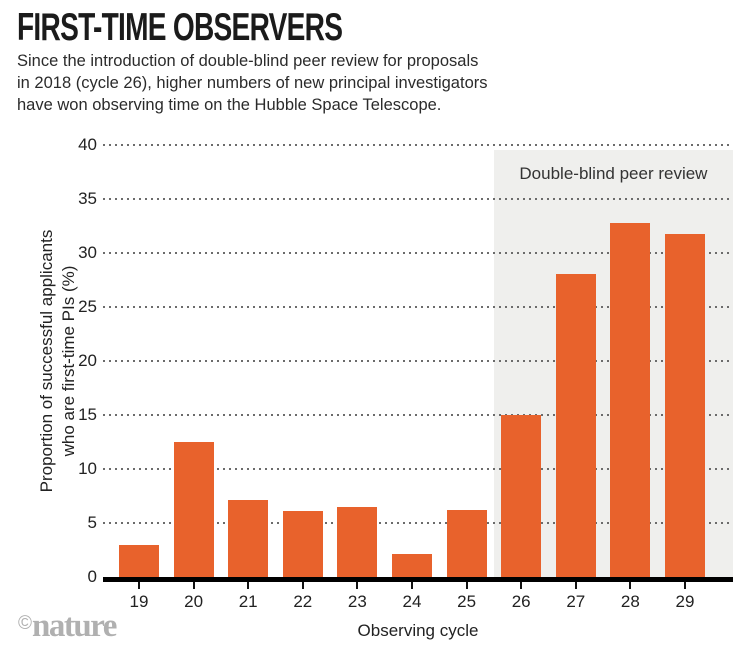 The height and width of the screenshot is (660, 751). What do you see at coordinates (46, 361) in the screenshot?
I see `y-axis-title-line-1: Proportion of successful applicants` at bounding box center [46, 361].